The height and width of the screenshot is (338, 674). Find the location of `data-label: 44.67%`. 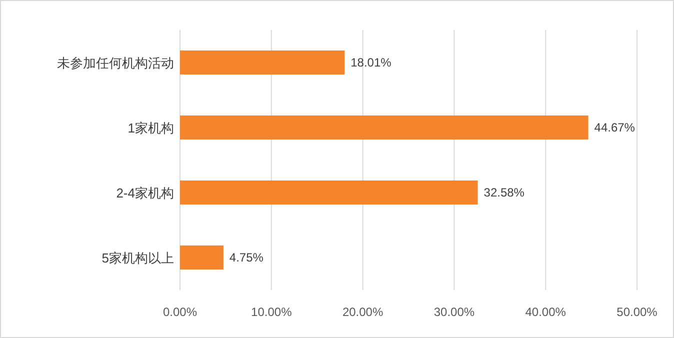

data-label: 44.67% is located at coordinates (615, 127).